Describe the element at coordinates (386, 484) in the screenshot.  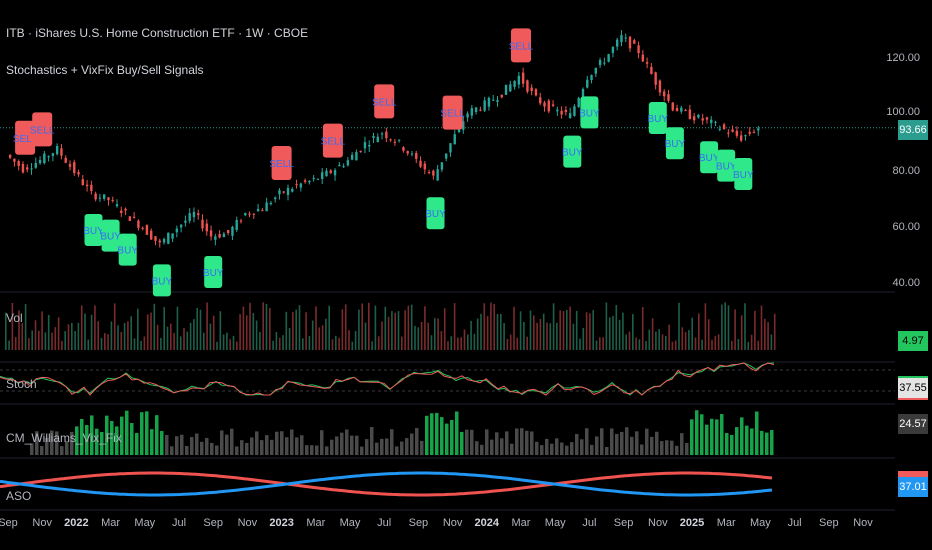
I see `aso-bear-line` at that location.